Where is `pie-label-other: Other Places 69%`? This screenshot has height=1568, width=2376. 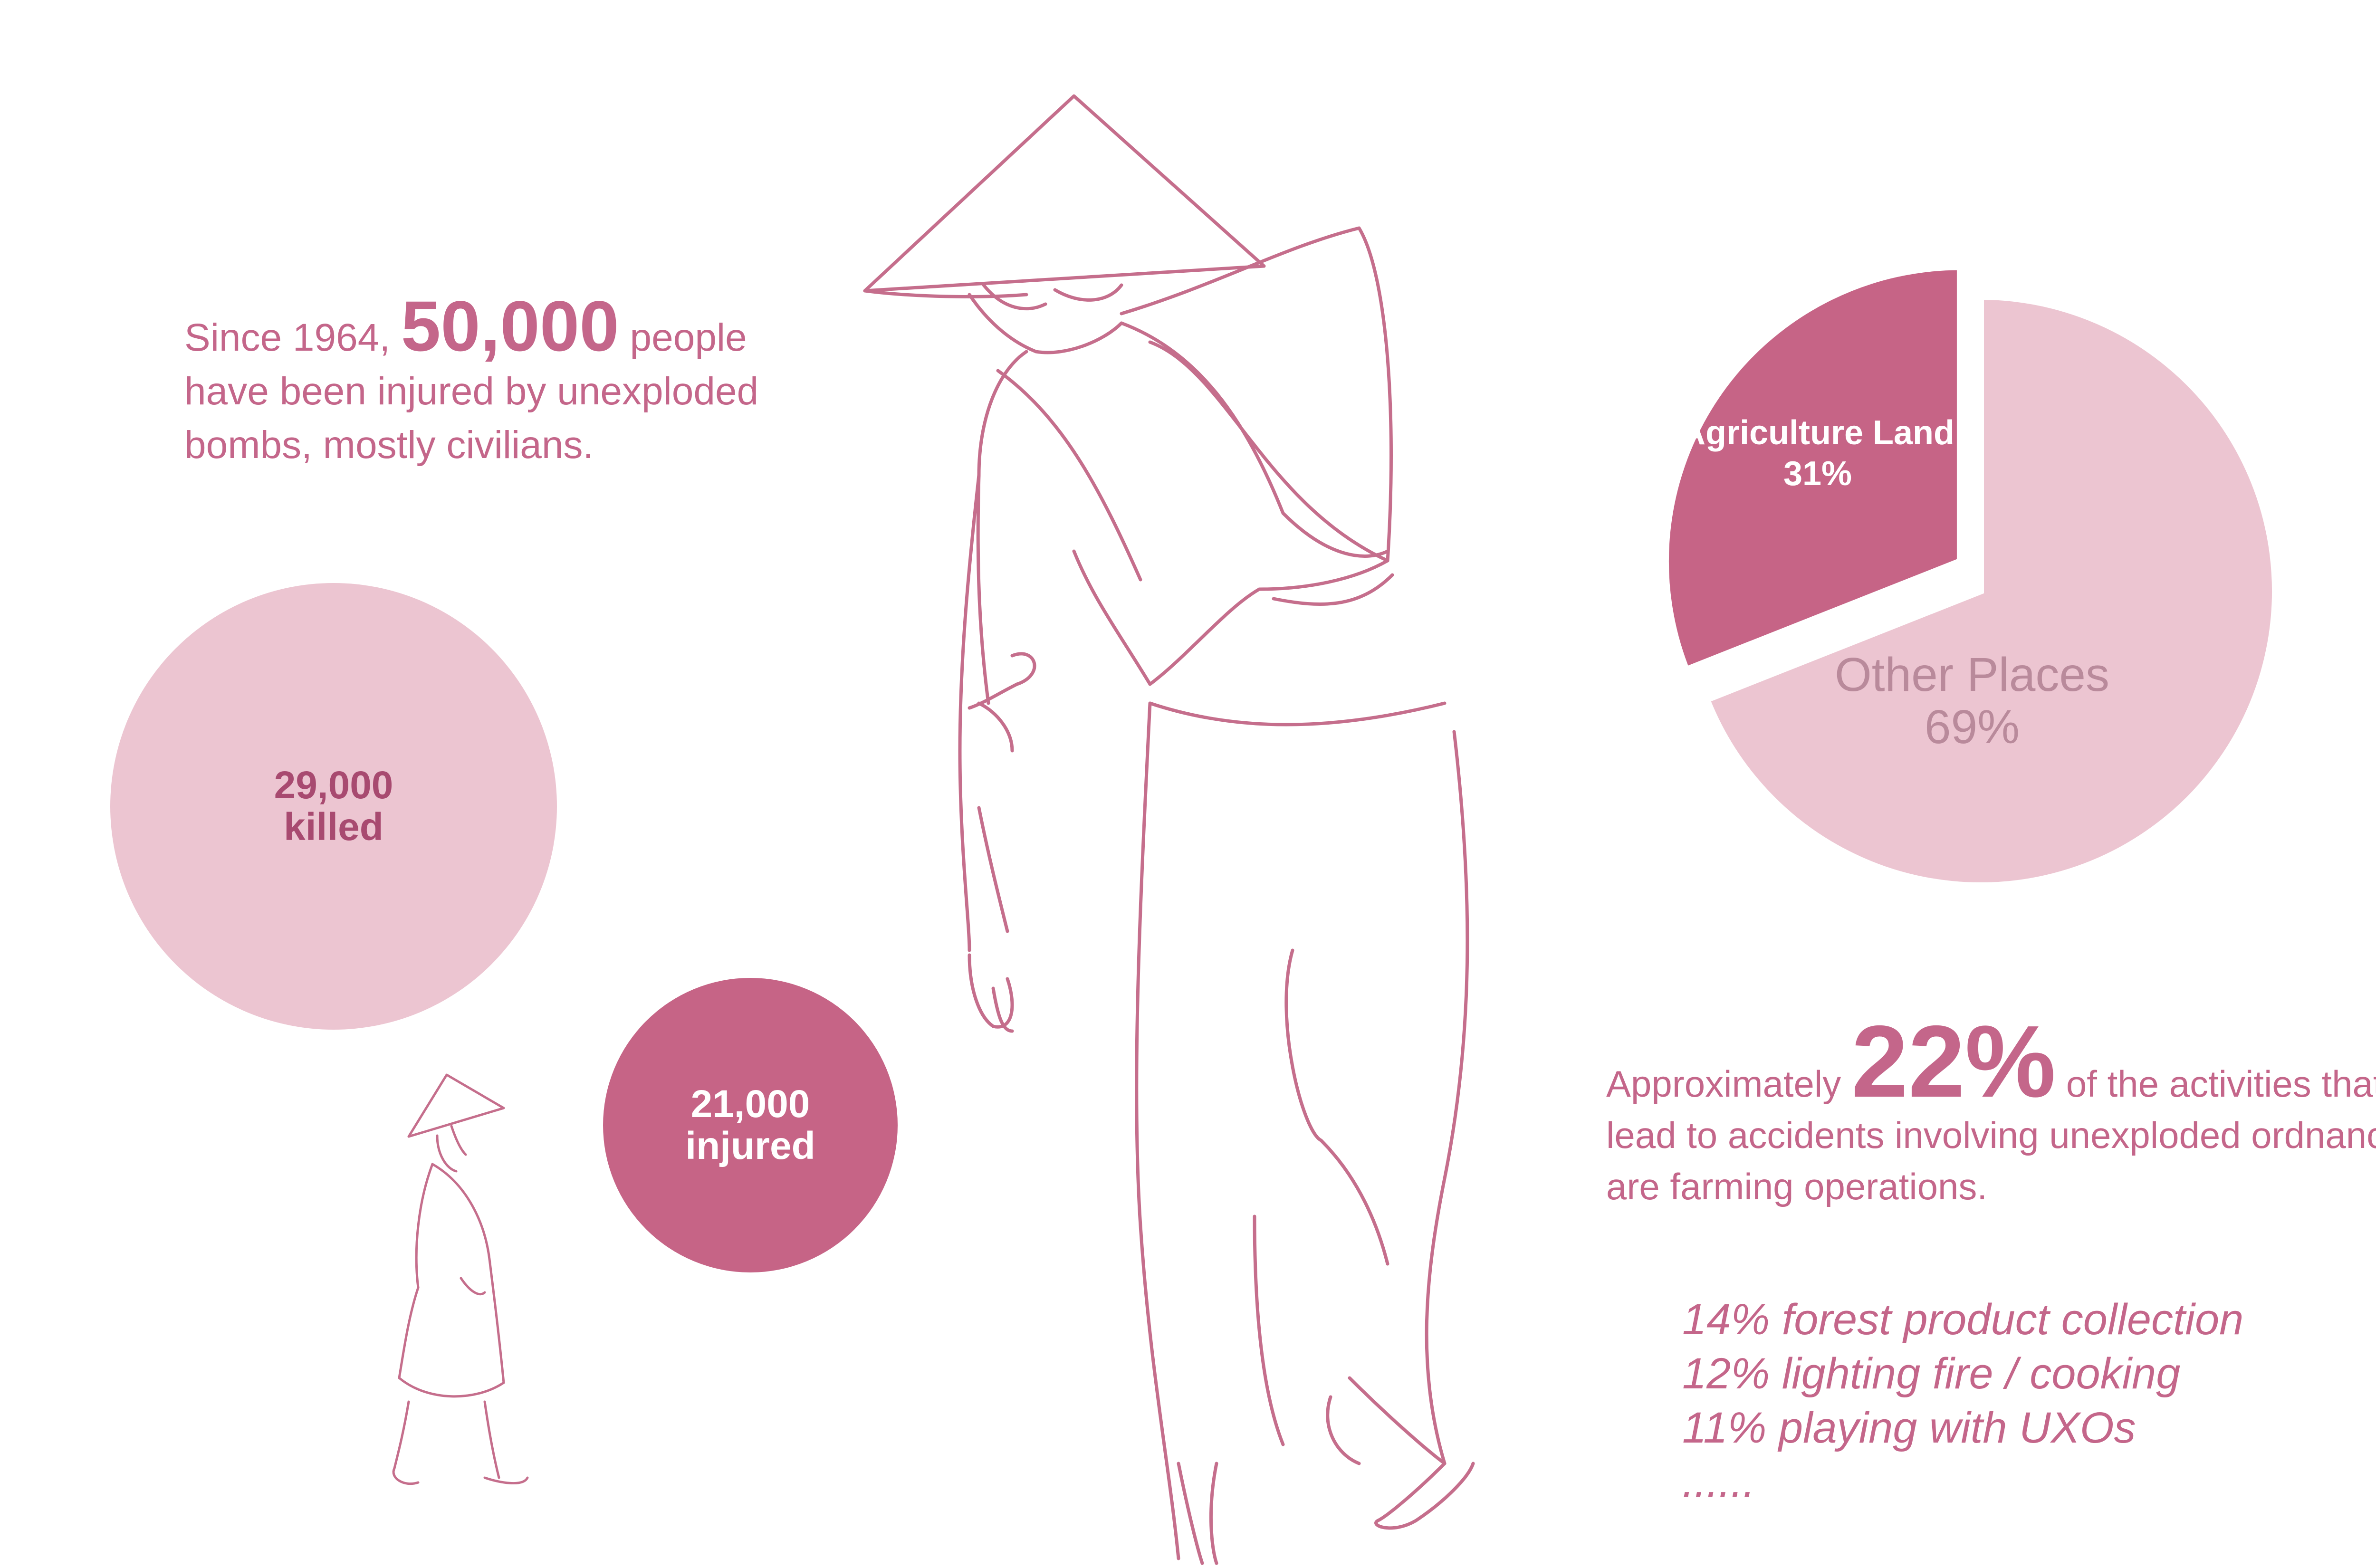 pie-label-other: Other Places 69% is located at coordinates (1972, 701).